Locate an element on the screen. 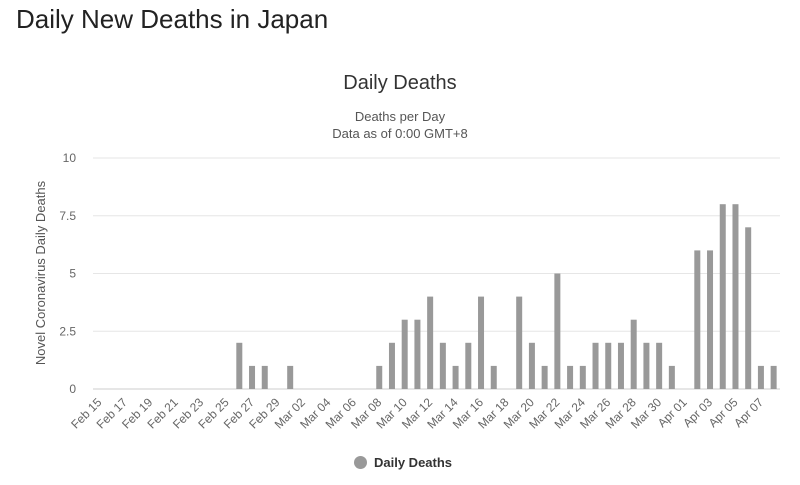 The width and height of the screenshot is (800, 485). chart-legend: Daily Deaths is located at coordinates (403, 462).